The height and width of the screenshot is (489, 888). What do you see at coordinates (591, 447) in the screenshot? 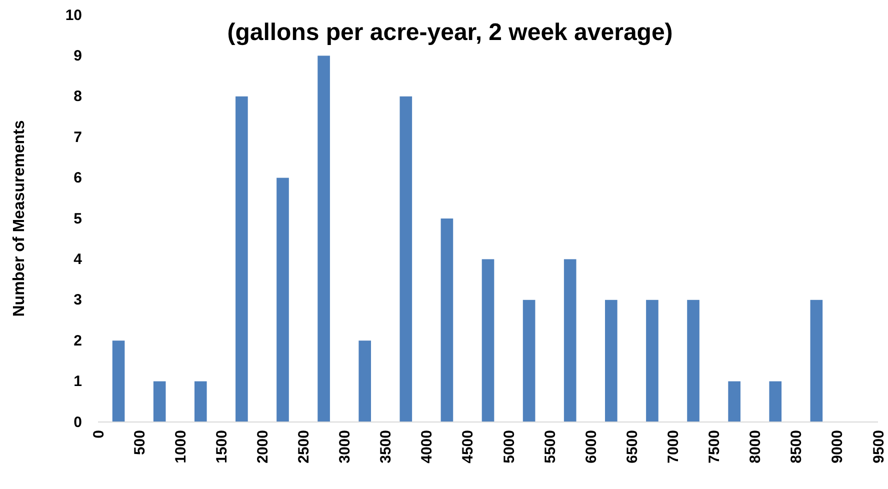
I see `x-tick-label: 6000` at bounding box center [591, 447].